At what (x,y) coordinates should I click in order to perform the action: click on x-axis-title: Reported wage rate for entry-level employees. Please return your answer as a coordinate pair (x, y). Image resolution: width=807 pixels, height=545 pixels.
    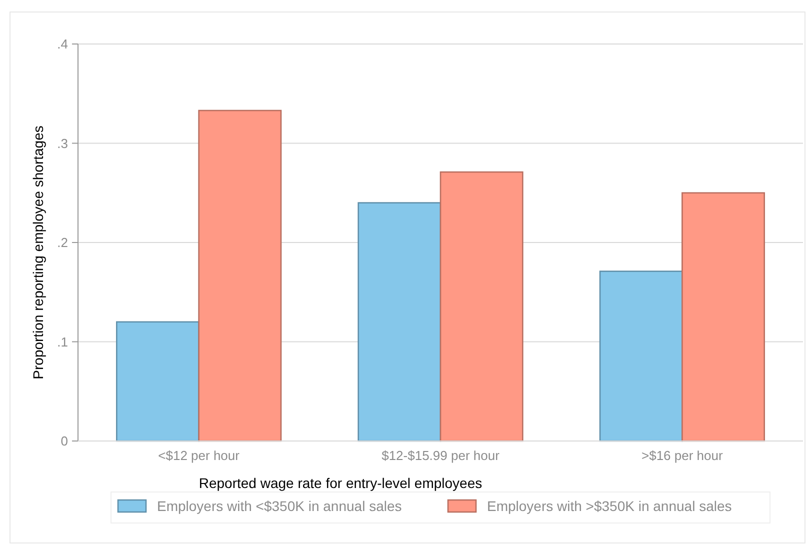
    Looking at the image, I should click on (340, 483).